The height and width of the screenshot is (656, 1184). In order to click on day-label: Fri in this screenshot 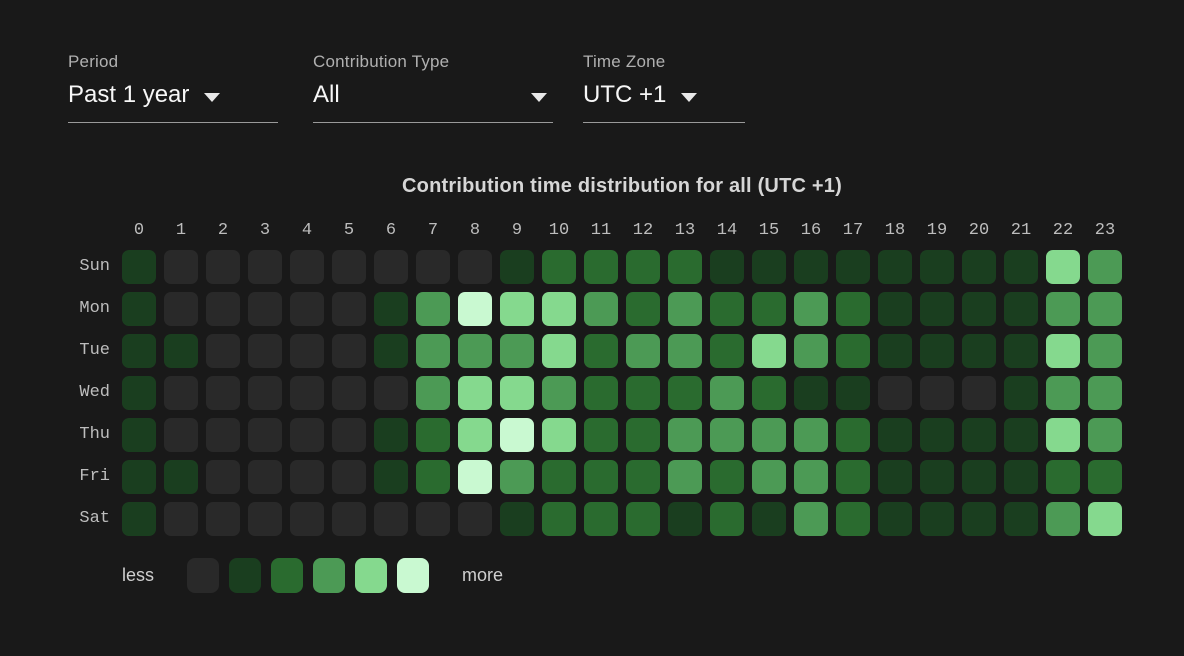, I will do `click(94, 476)`.